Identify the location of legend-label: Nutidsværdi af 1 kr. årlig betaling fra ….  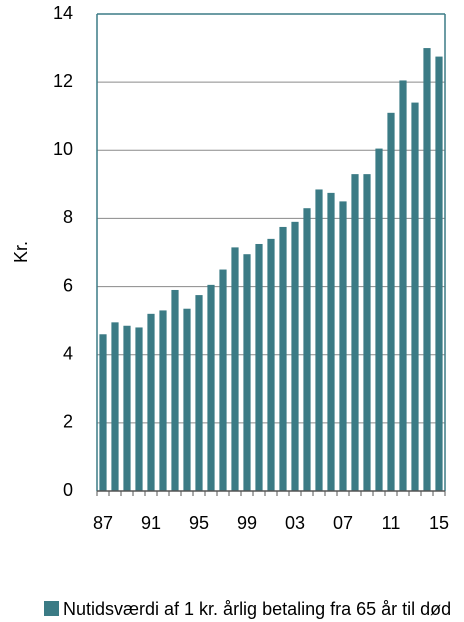
(257, 609).